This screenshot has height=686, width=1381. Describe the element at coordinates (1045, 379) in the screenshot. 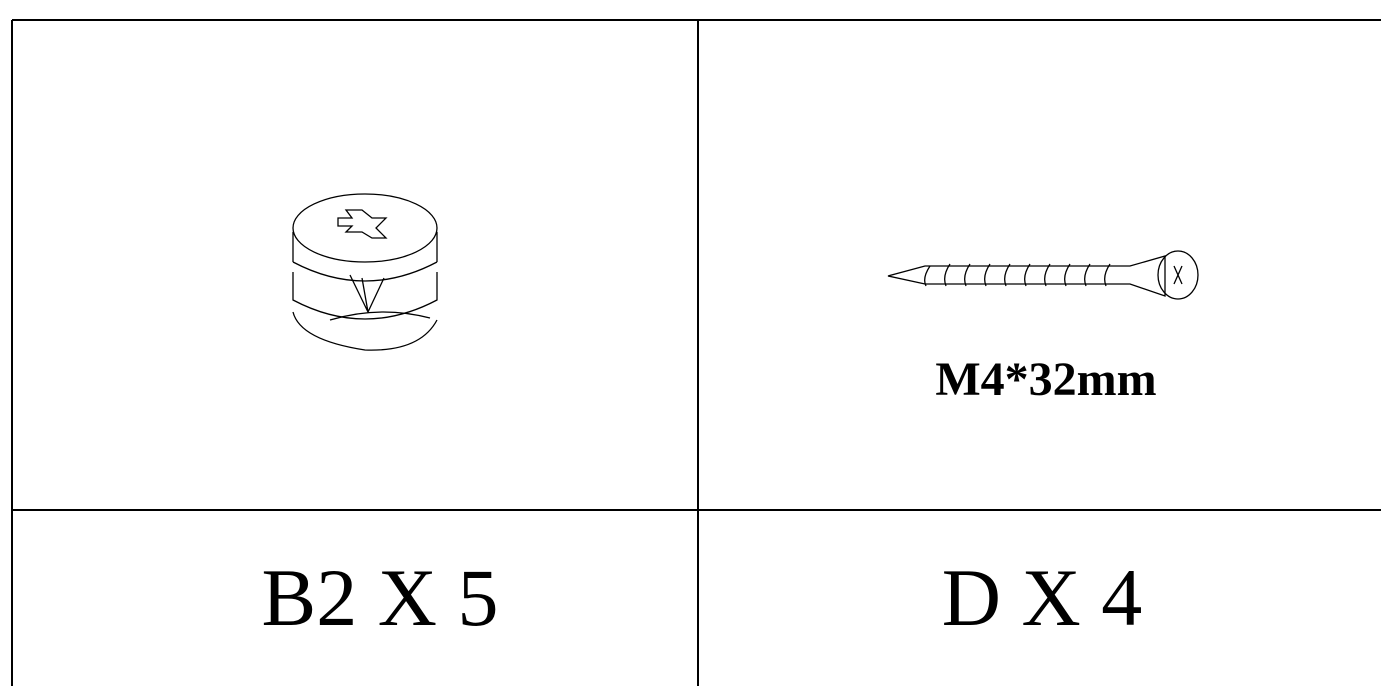

I see `part-spec: M4*32mm` at that location.